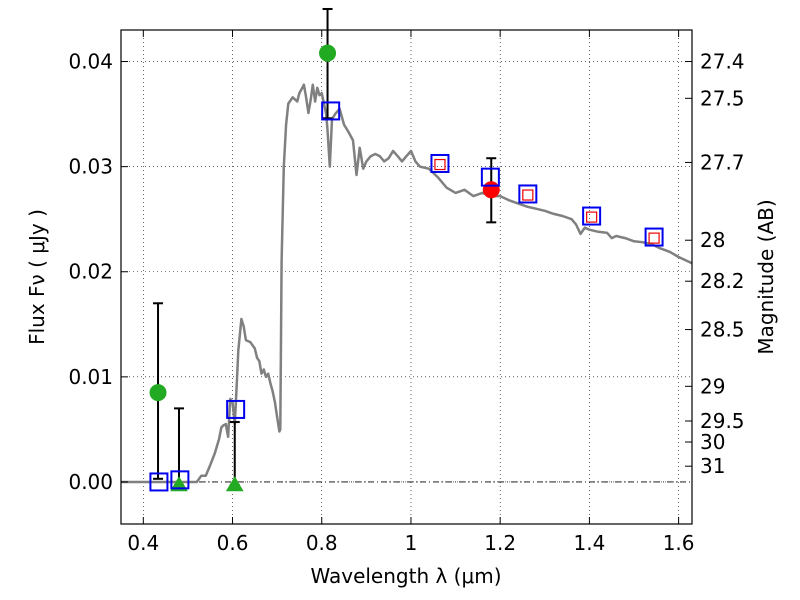 This screenshot has width=800, height=600. I want to click on y-tick-label-1: 0.01, so click(90, 377).